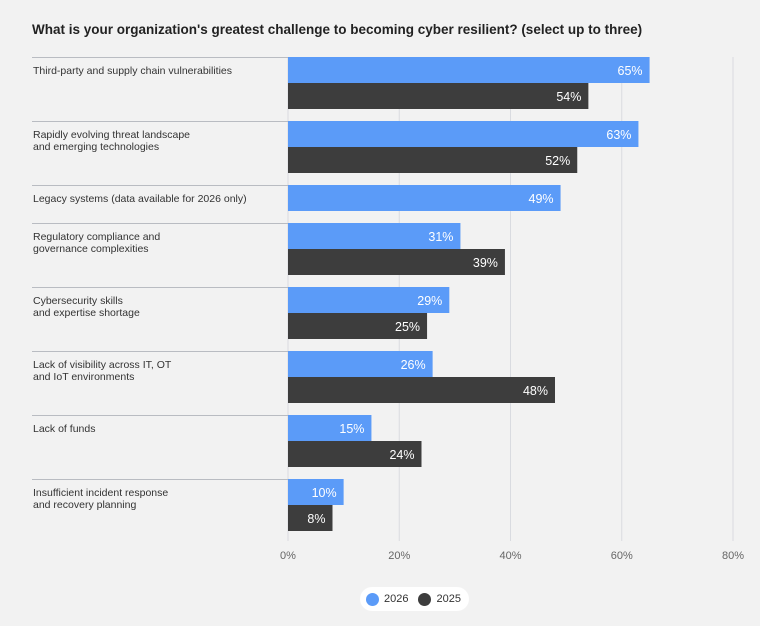 The image size is (760, 626). What do you see at coordinates (568, 97) in the screenshot?
I see `data-label-2025-0: 54%` at bounding box center [568, 97].